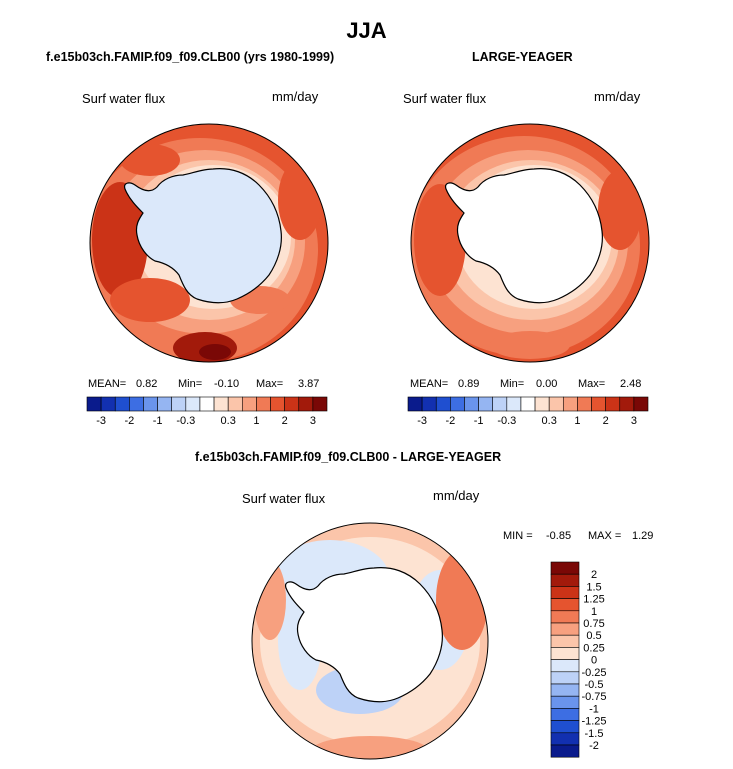  I want to click on colorbar-tick-label: -1.25, so click(593, 722).